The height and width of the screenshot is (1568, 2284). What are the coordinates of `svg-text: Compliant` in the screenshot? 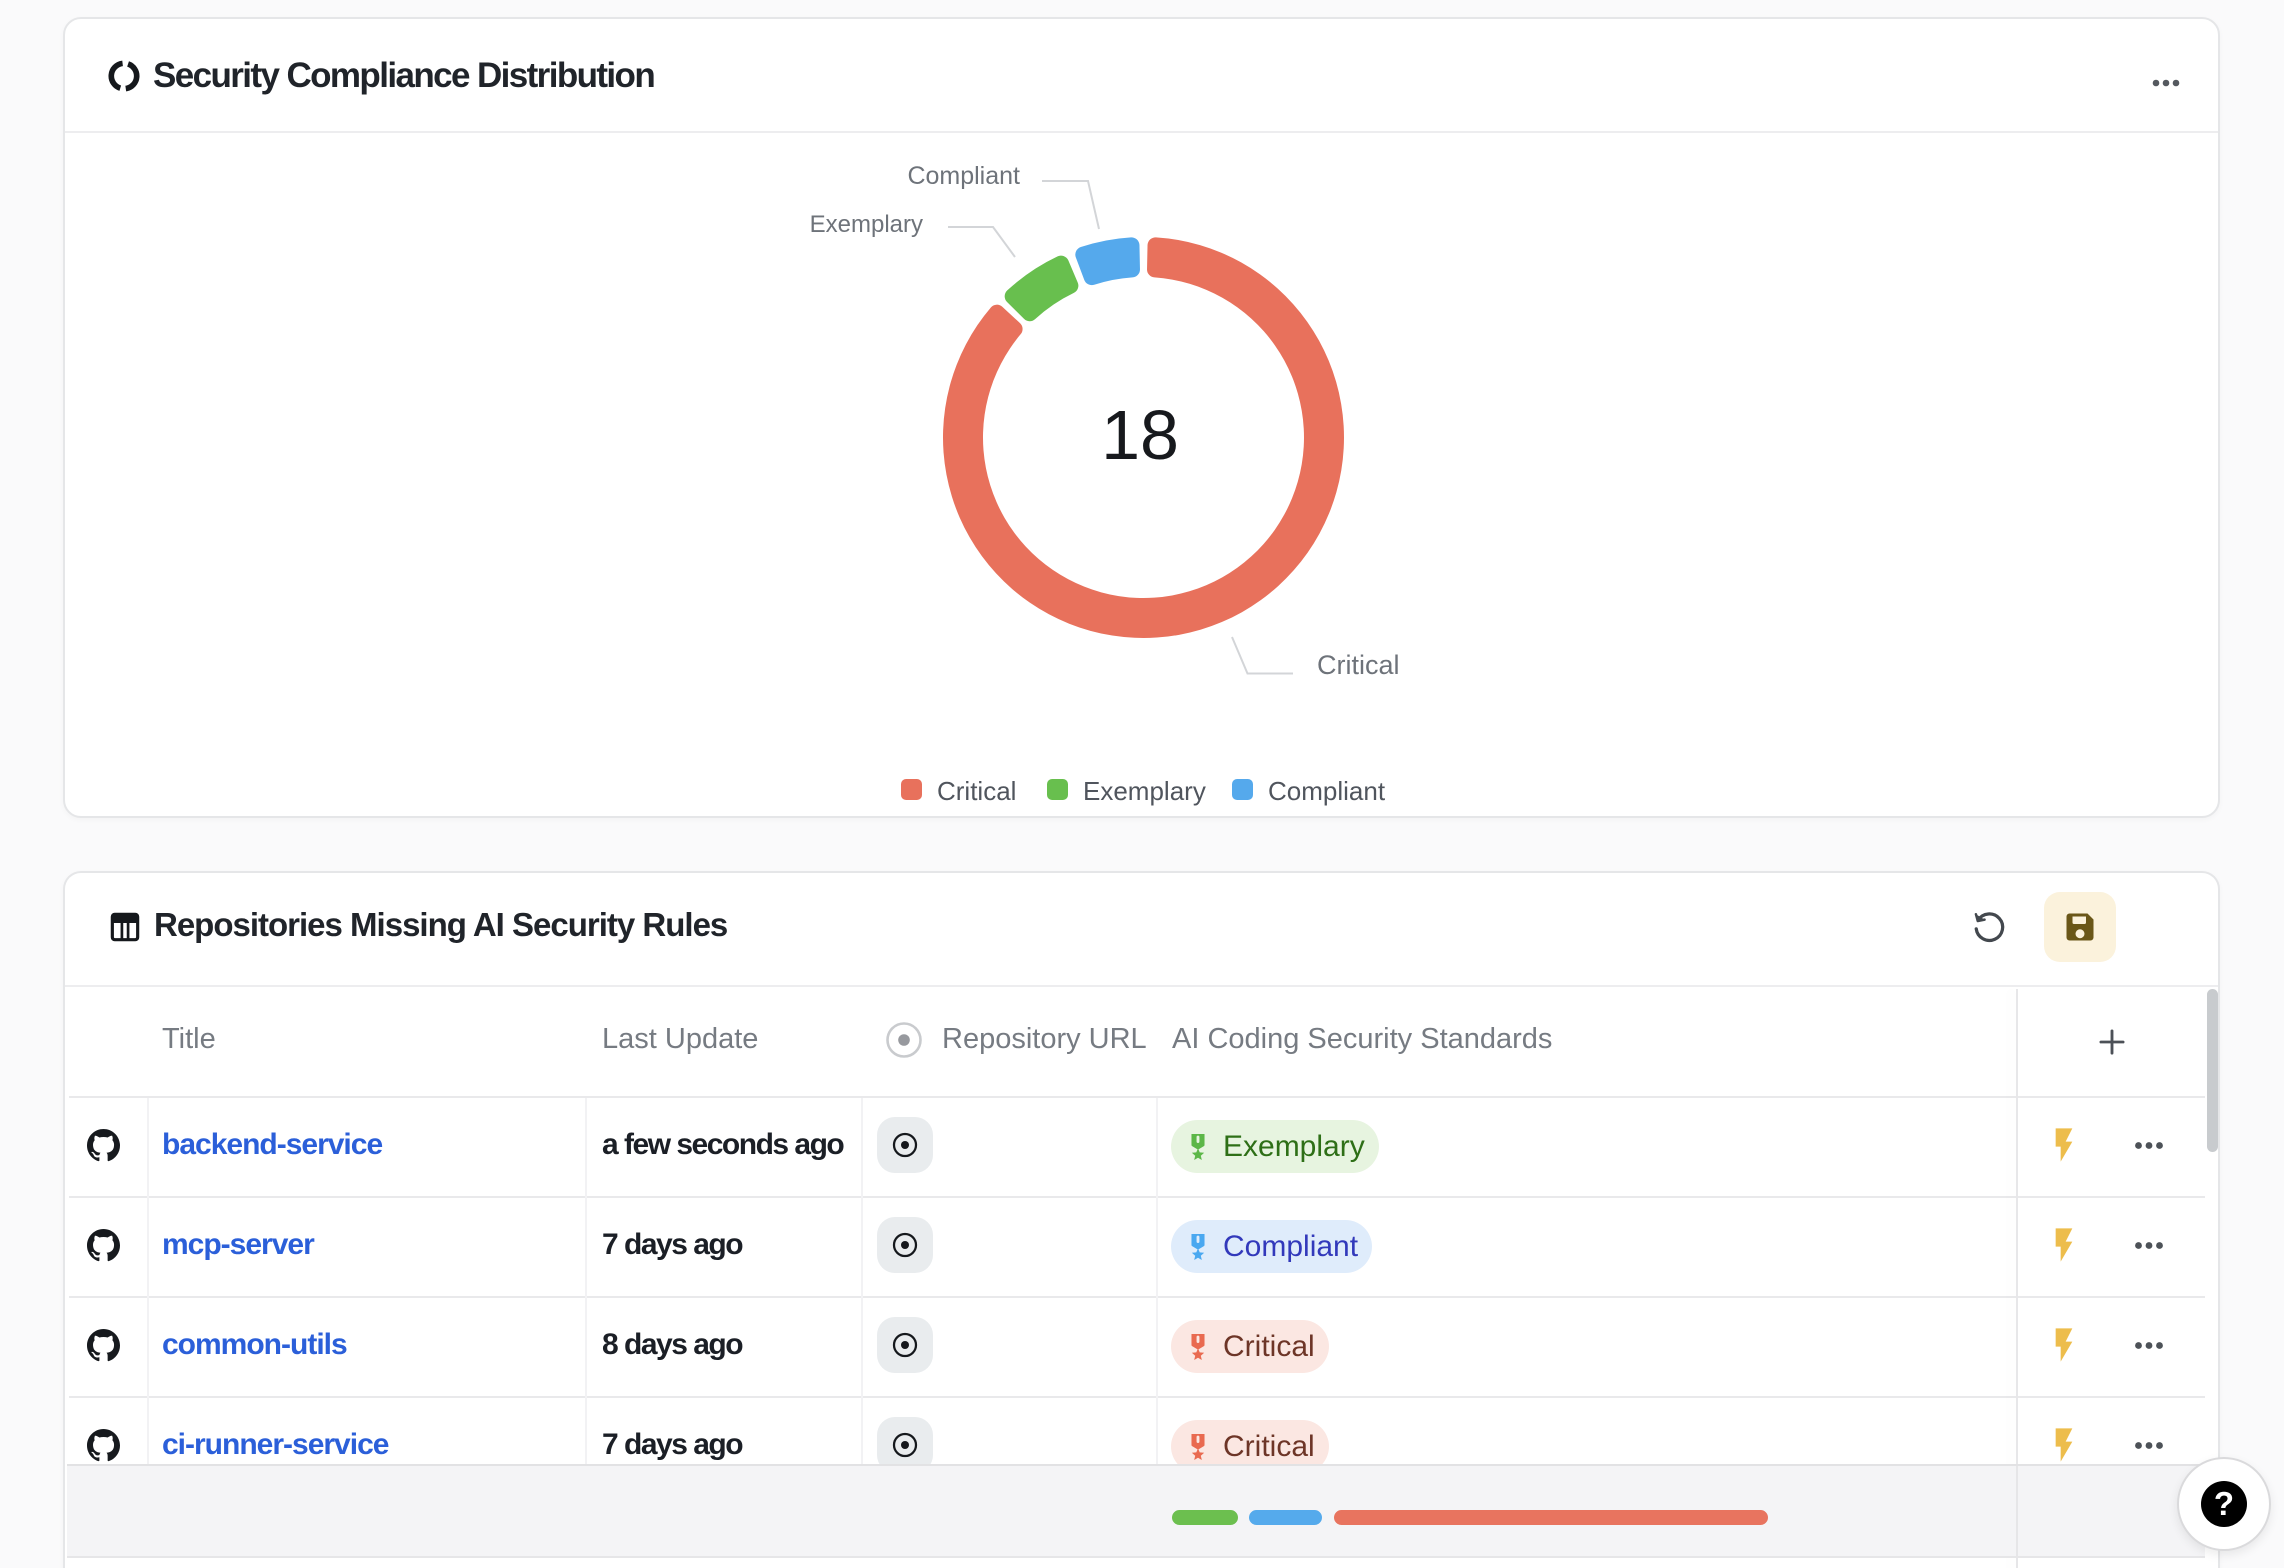 It's located at (963, 176).